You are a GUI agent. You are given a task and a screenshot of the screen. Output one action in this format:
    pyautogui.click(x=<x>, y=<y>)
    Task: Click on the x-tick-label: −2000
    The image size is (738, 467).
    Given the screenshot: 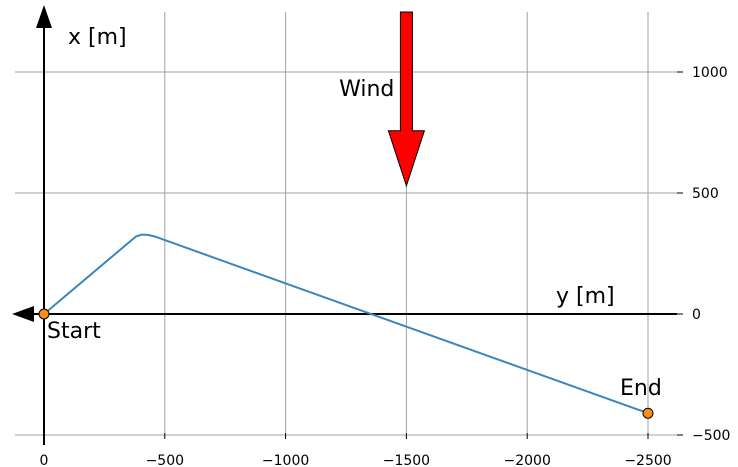 What is the action you would take?
    pyautogui.click(x=527, y=460)
    